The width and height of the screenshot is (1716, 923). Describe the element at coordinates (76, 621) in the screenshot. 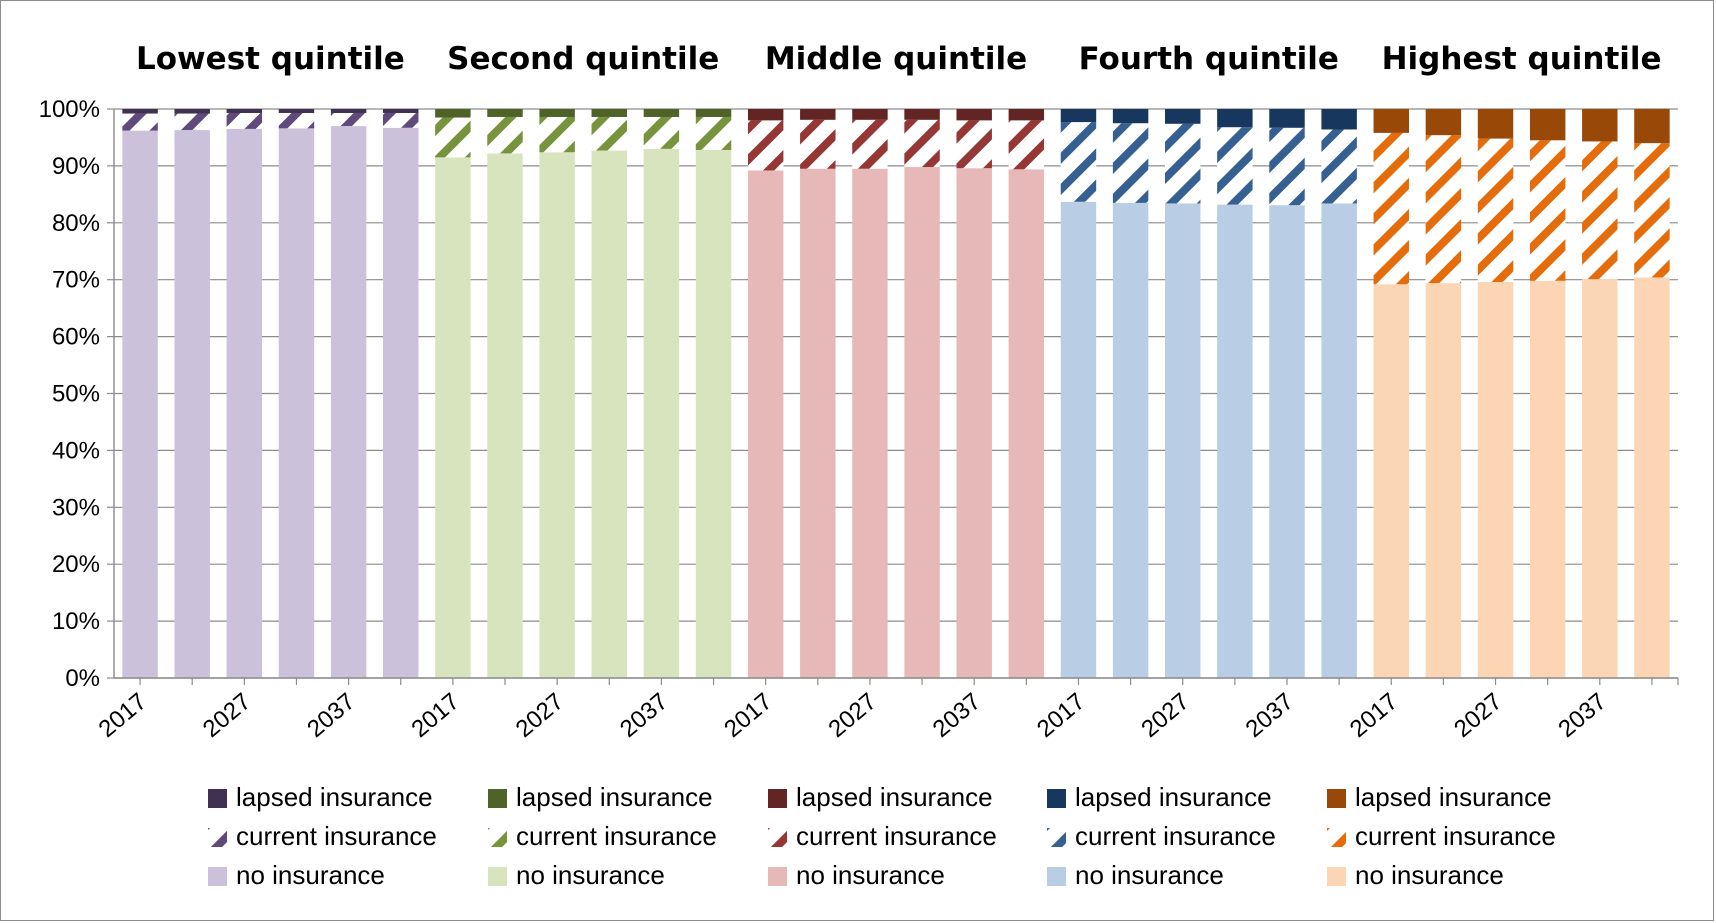

I see `y-tick-label: 10%` at that location.